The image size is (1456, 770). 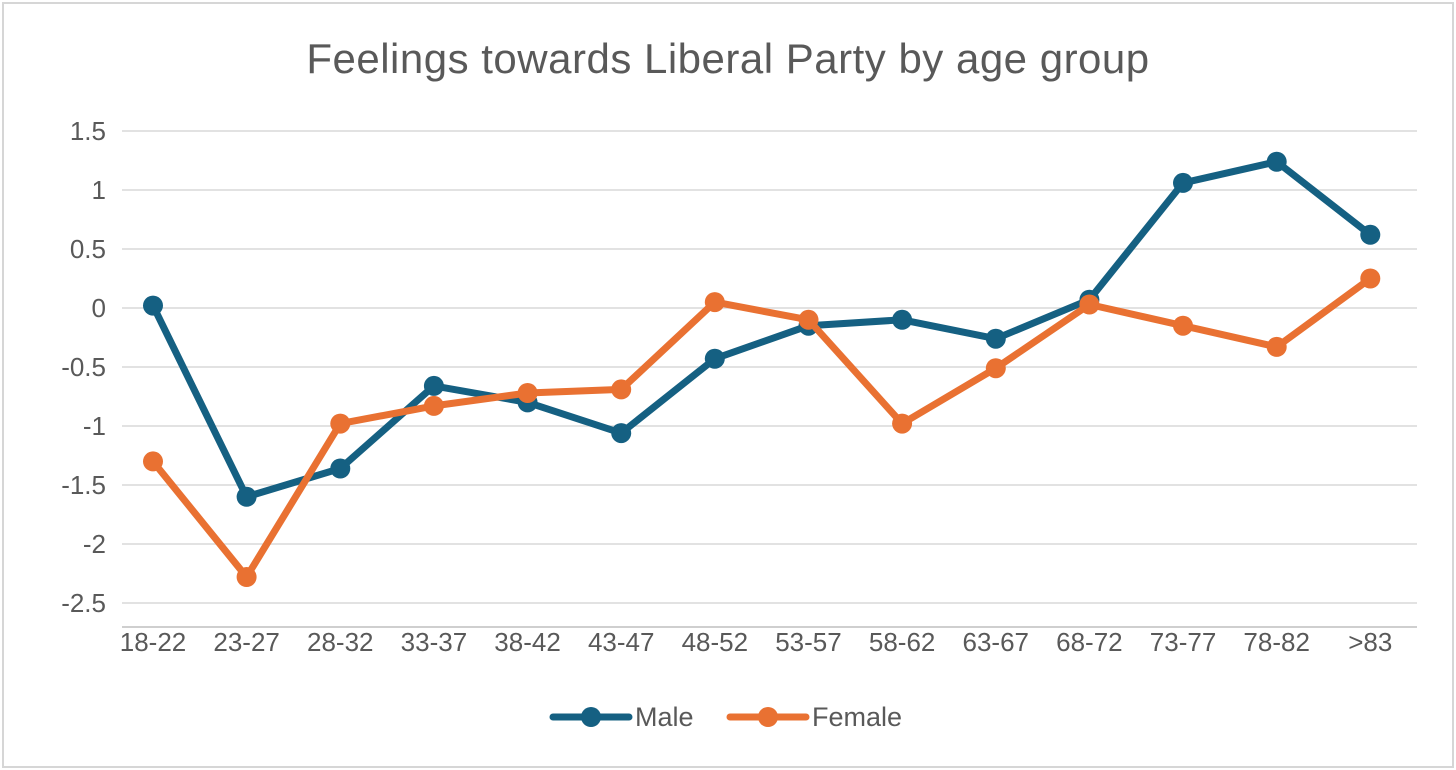 What do you see at coordinates (621, 642) in the screenshot?
I see `x-tick-label: 43-47` at bounding box center [621, 642].